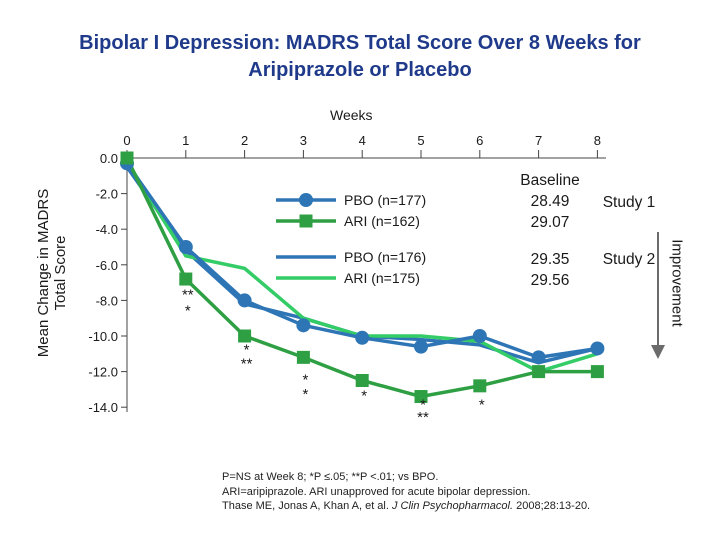 This screenshot has width=720, height=540. What do you see at coordinates (103, 372) in the screenshot?
I see `y-tick-label: -12.0` at bounding box center [103, 372].